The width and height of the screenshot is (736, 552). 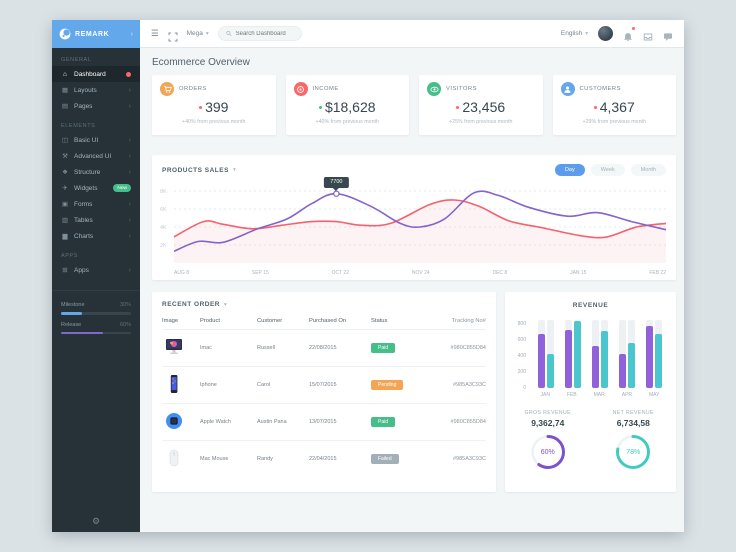 What do you see at coordinates (548, 441) in the screenshot?
I see `summary-gros-revenue: GROS REVENUE 9,362,74 60%` at bounding box center [548, 441].